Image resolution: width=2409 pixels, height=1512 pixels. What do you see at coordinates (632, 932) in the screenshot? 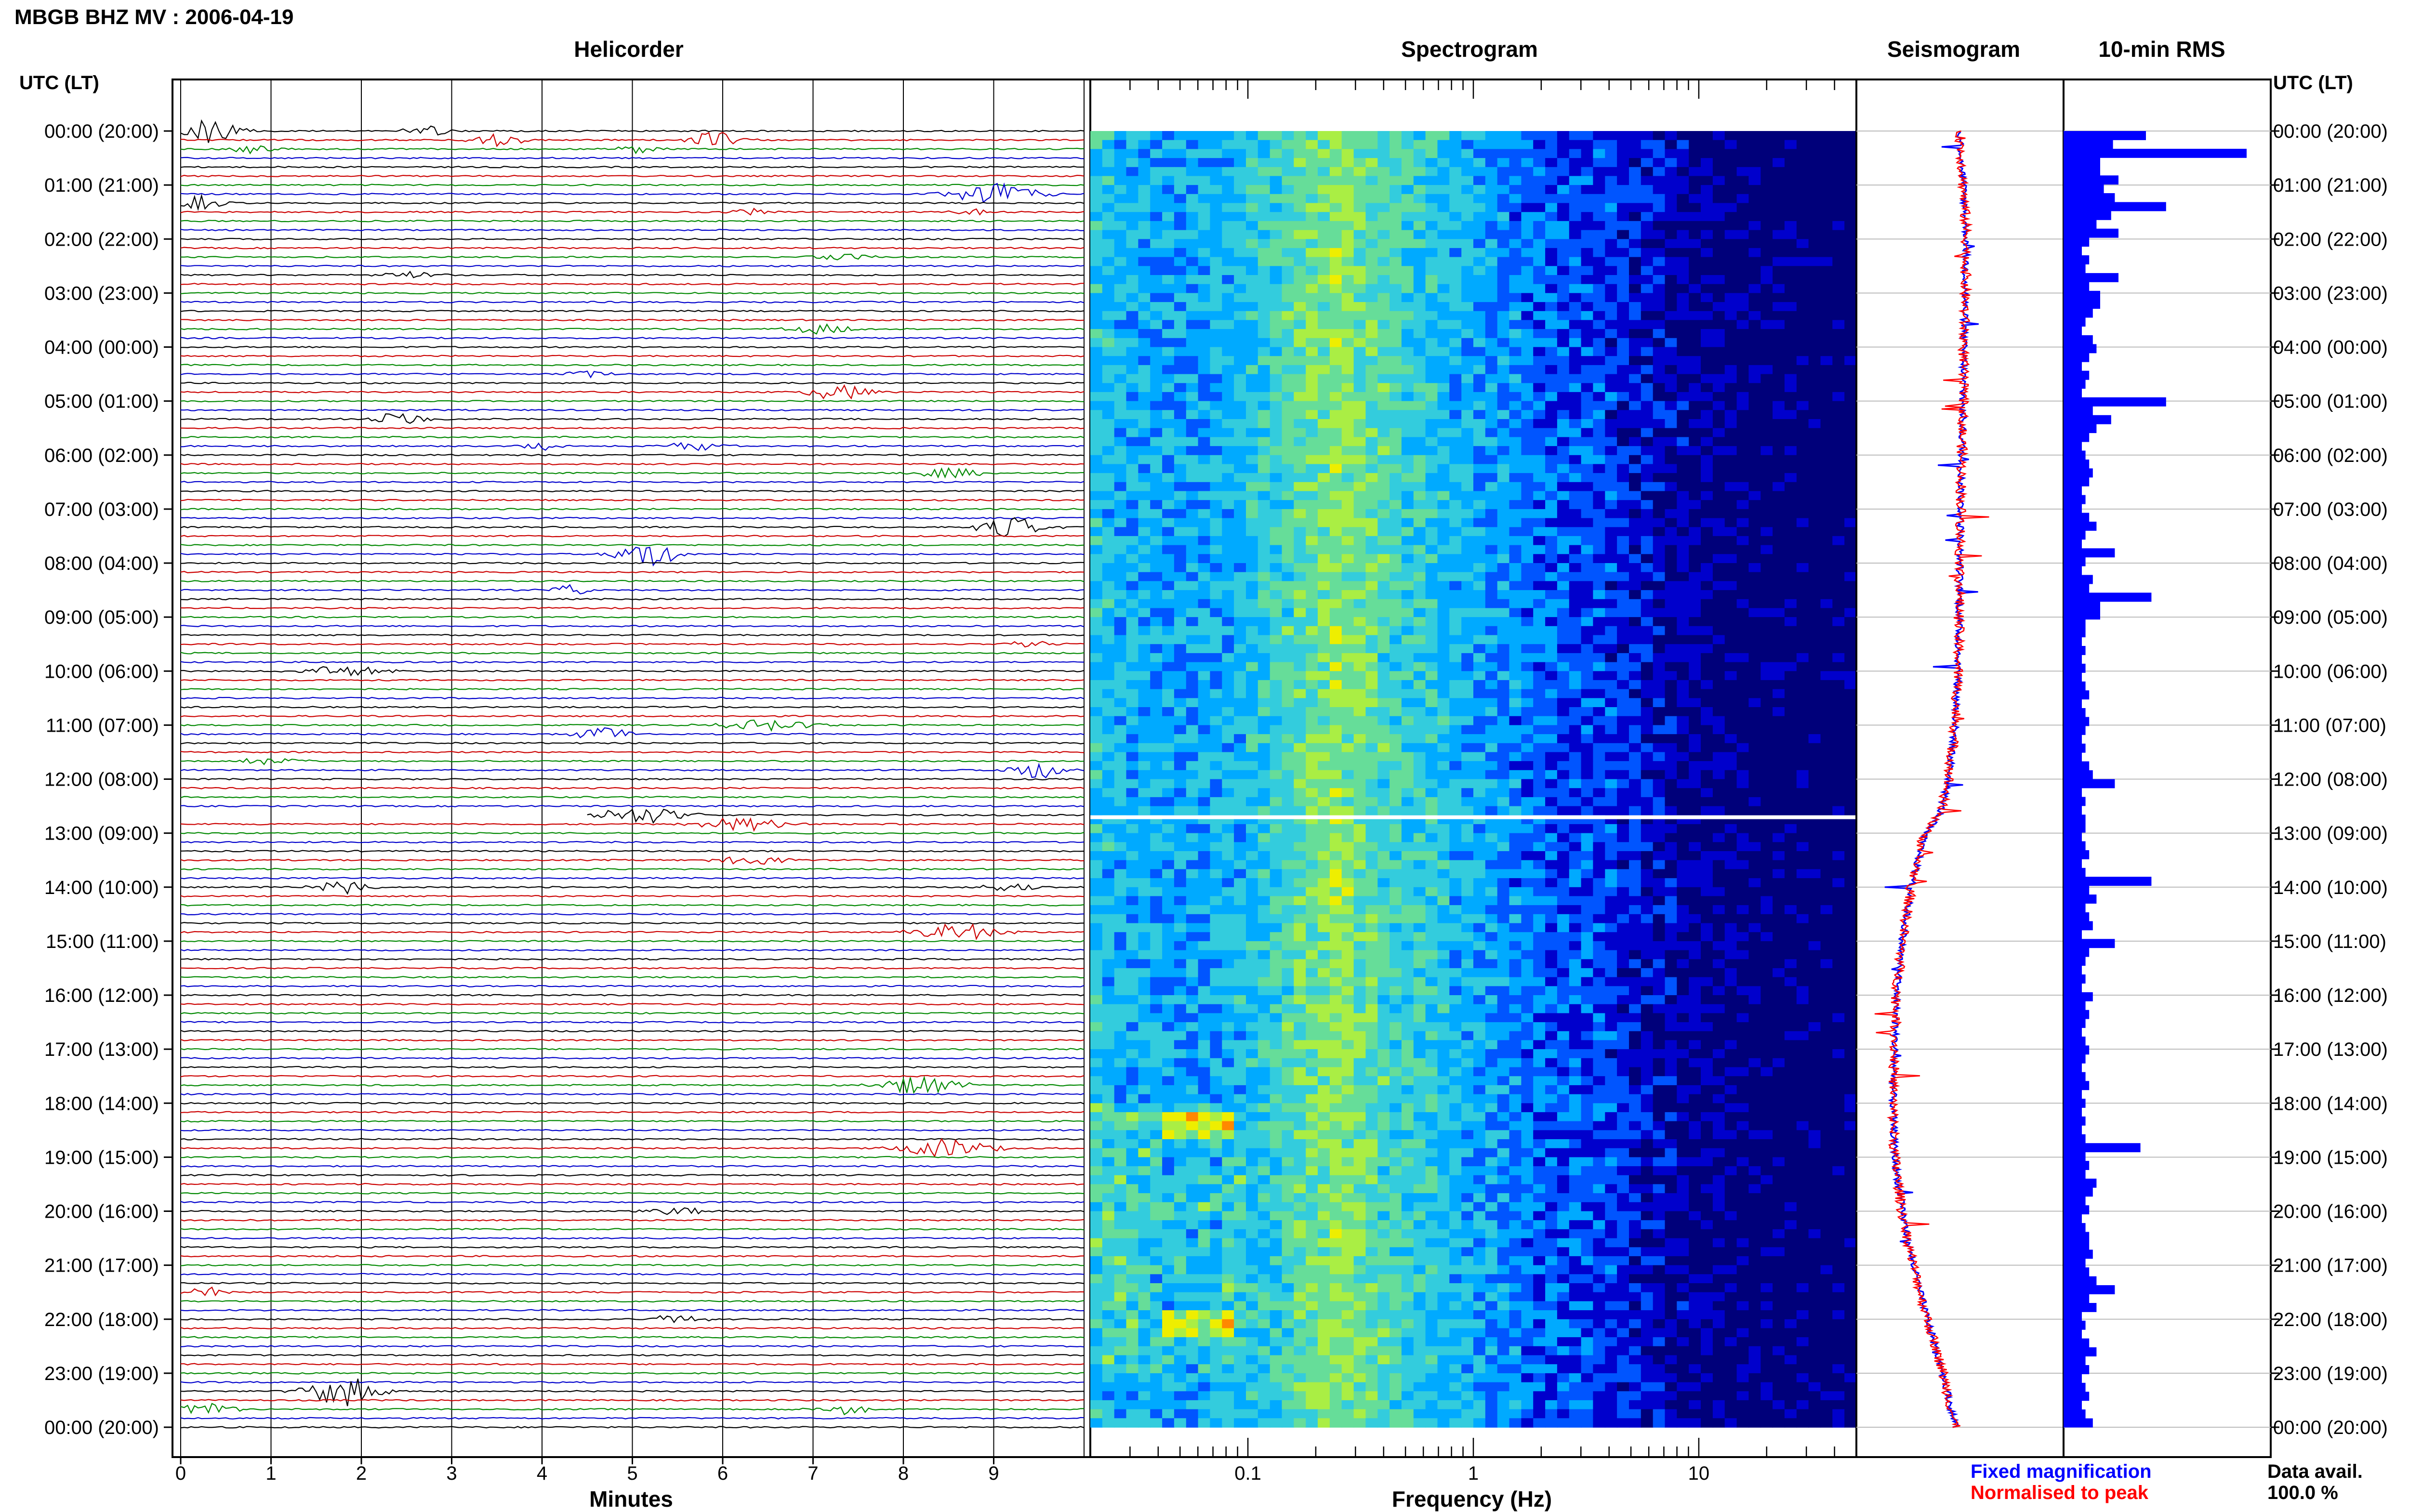
I see `helicorder-trace-row` at bounding box center [632, 932].